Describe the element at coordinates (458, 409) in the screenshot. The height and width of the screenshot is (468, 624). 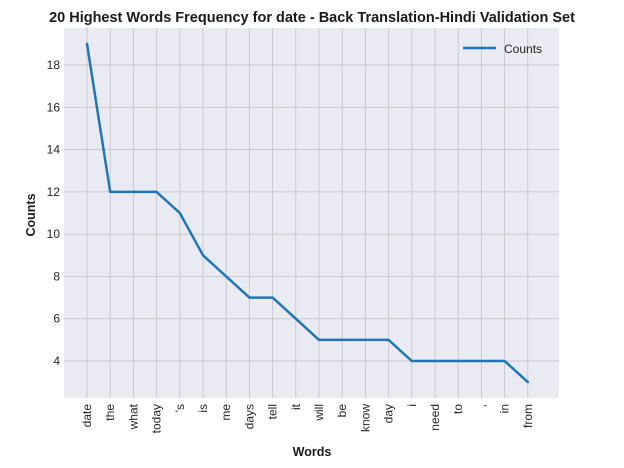
I see `x-tick-label: to` at that location.